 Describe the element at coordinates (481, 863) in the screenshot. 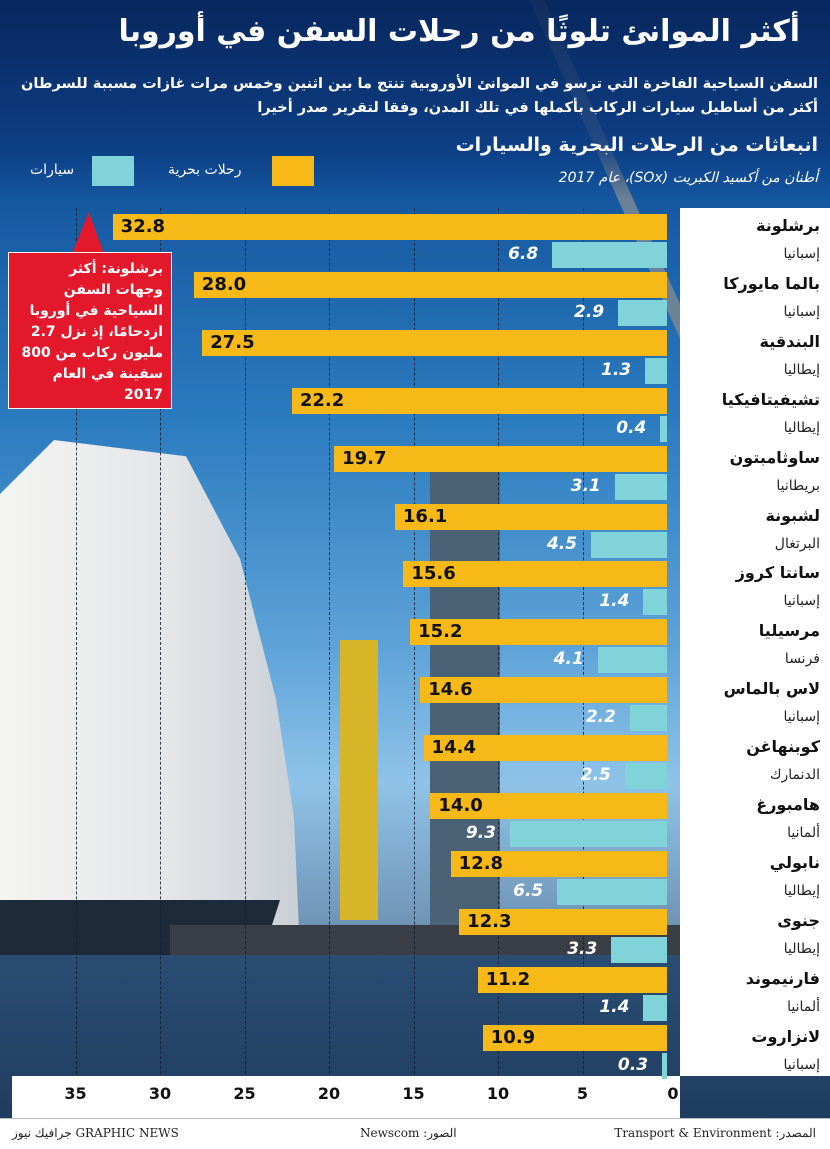

I see `value-label-cruise: 12.8` at that location.